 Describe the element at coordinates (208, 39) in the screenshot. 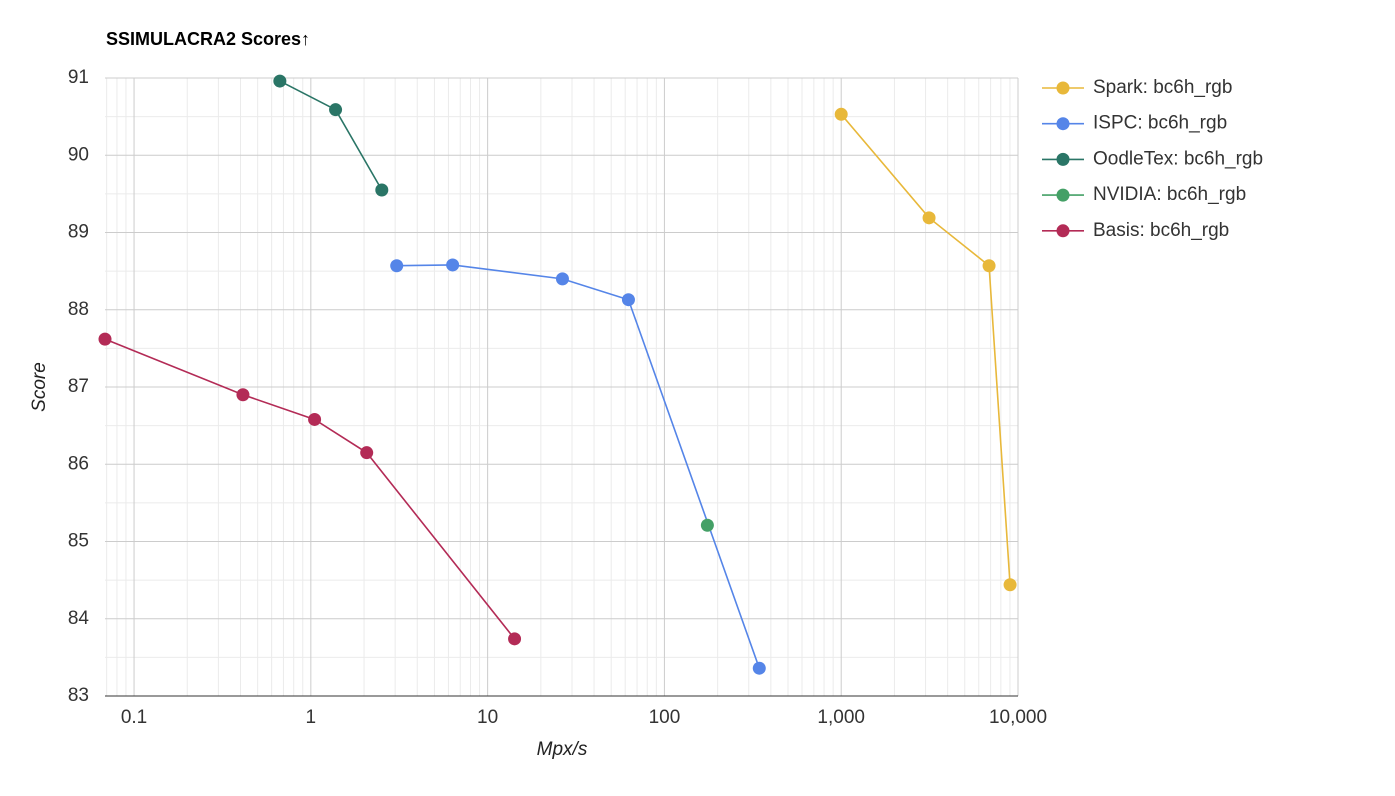

I see `chart-title: SSIMULACRA2 Scores↑` at that location.